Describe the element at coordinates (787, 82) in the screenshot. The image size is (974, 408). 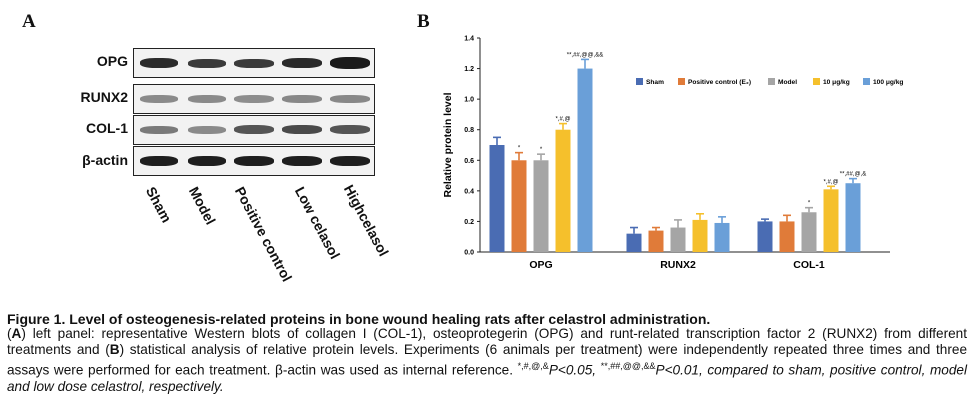
I see `legend-label: Model` at that location.